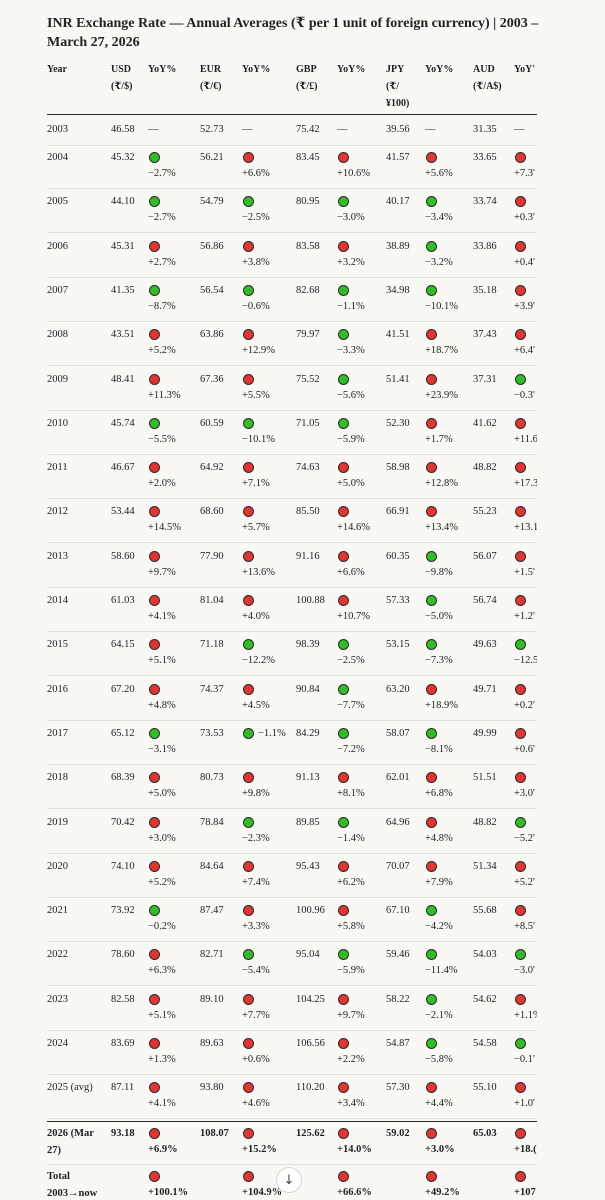  I want to click on aud-rate: 56.74, so click(485, 600).